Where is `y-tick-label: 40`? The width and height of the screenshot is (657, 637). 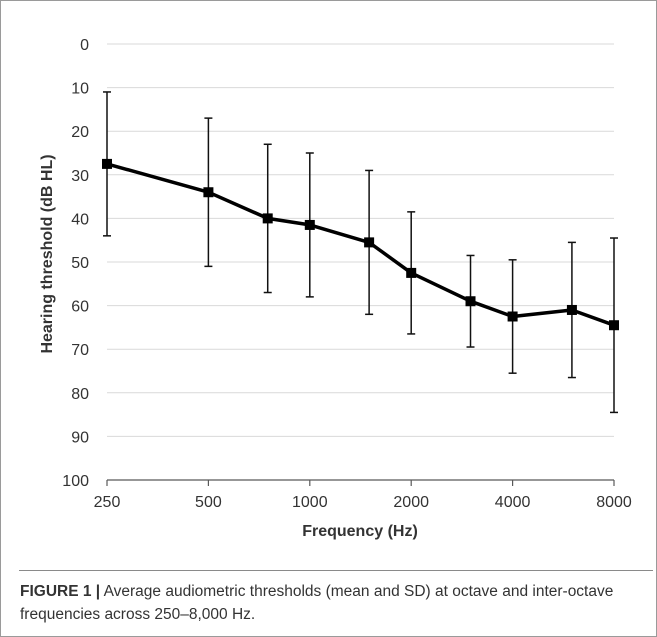
y-tick-label: 40 is located at coordinates (80, 219).